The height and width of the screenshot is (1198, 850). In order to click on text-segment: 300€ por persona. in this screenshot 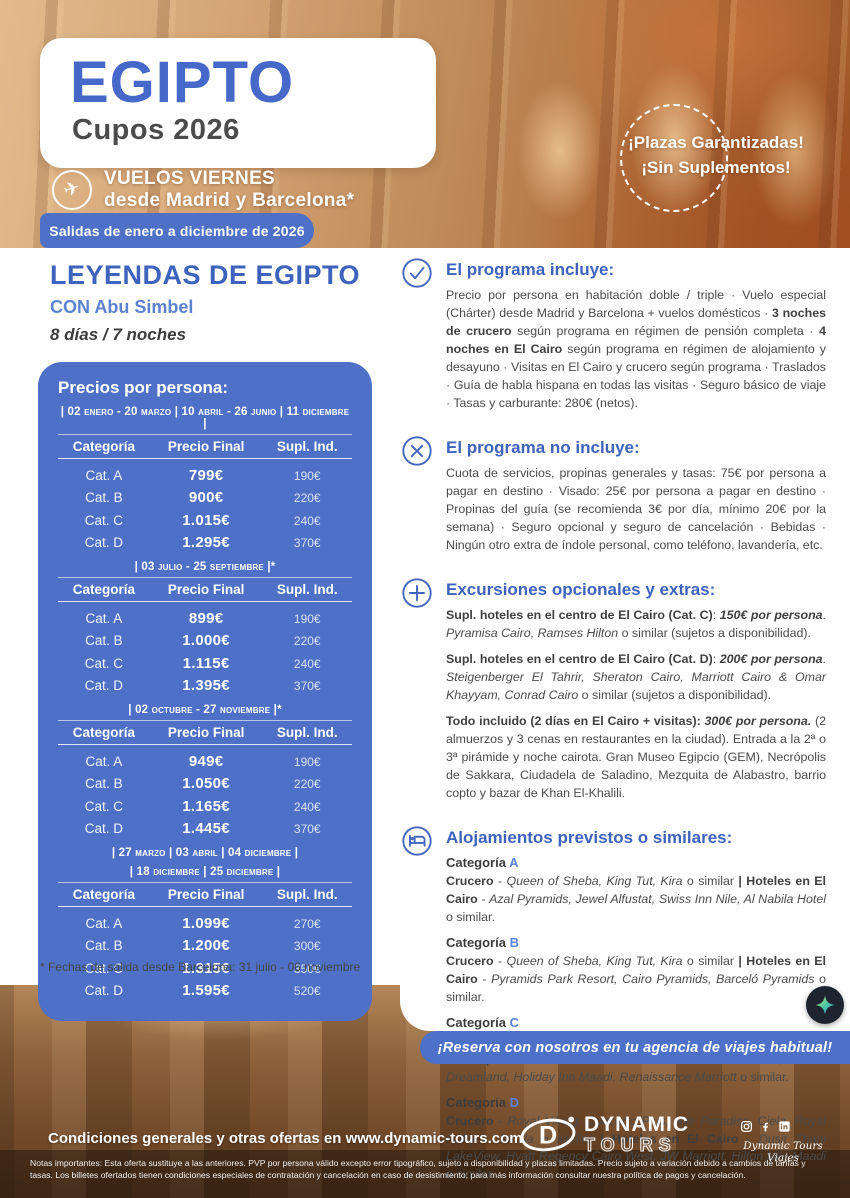, I will do `click(758, 720)`.